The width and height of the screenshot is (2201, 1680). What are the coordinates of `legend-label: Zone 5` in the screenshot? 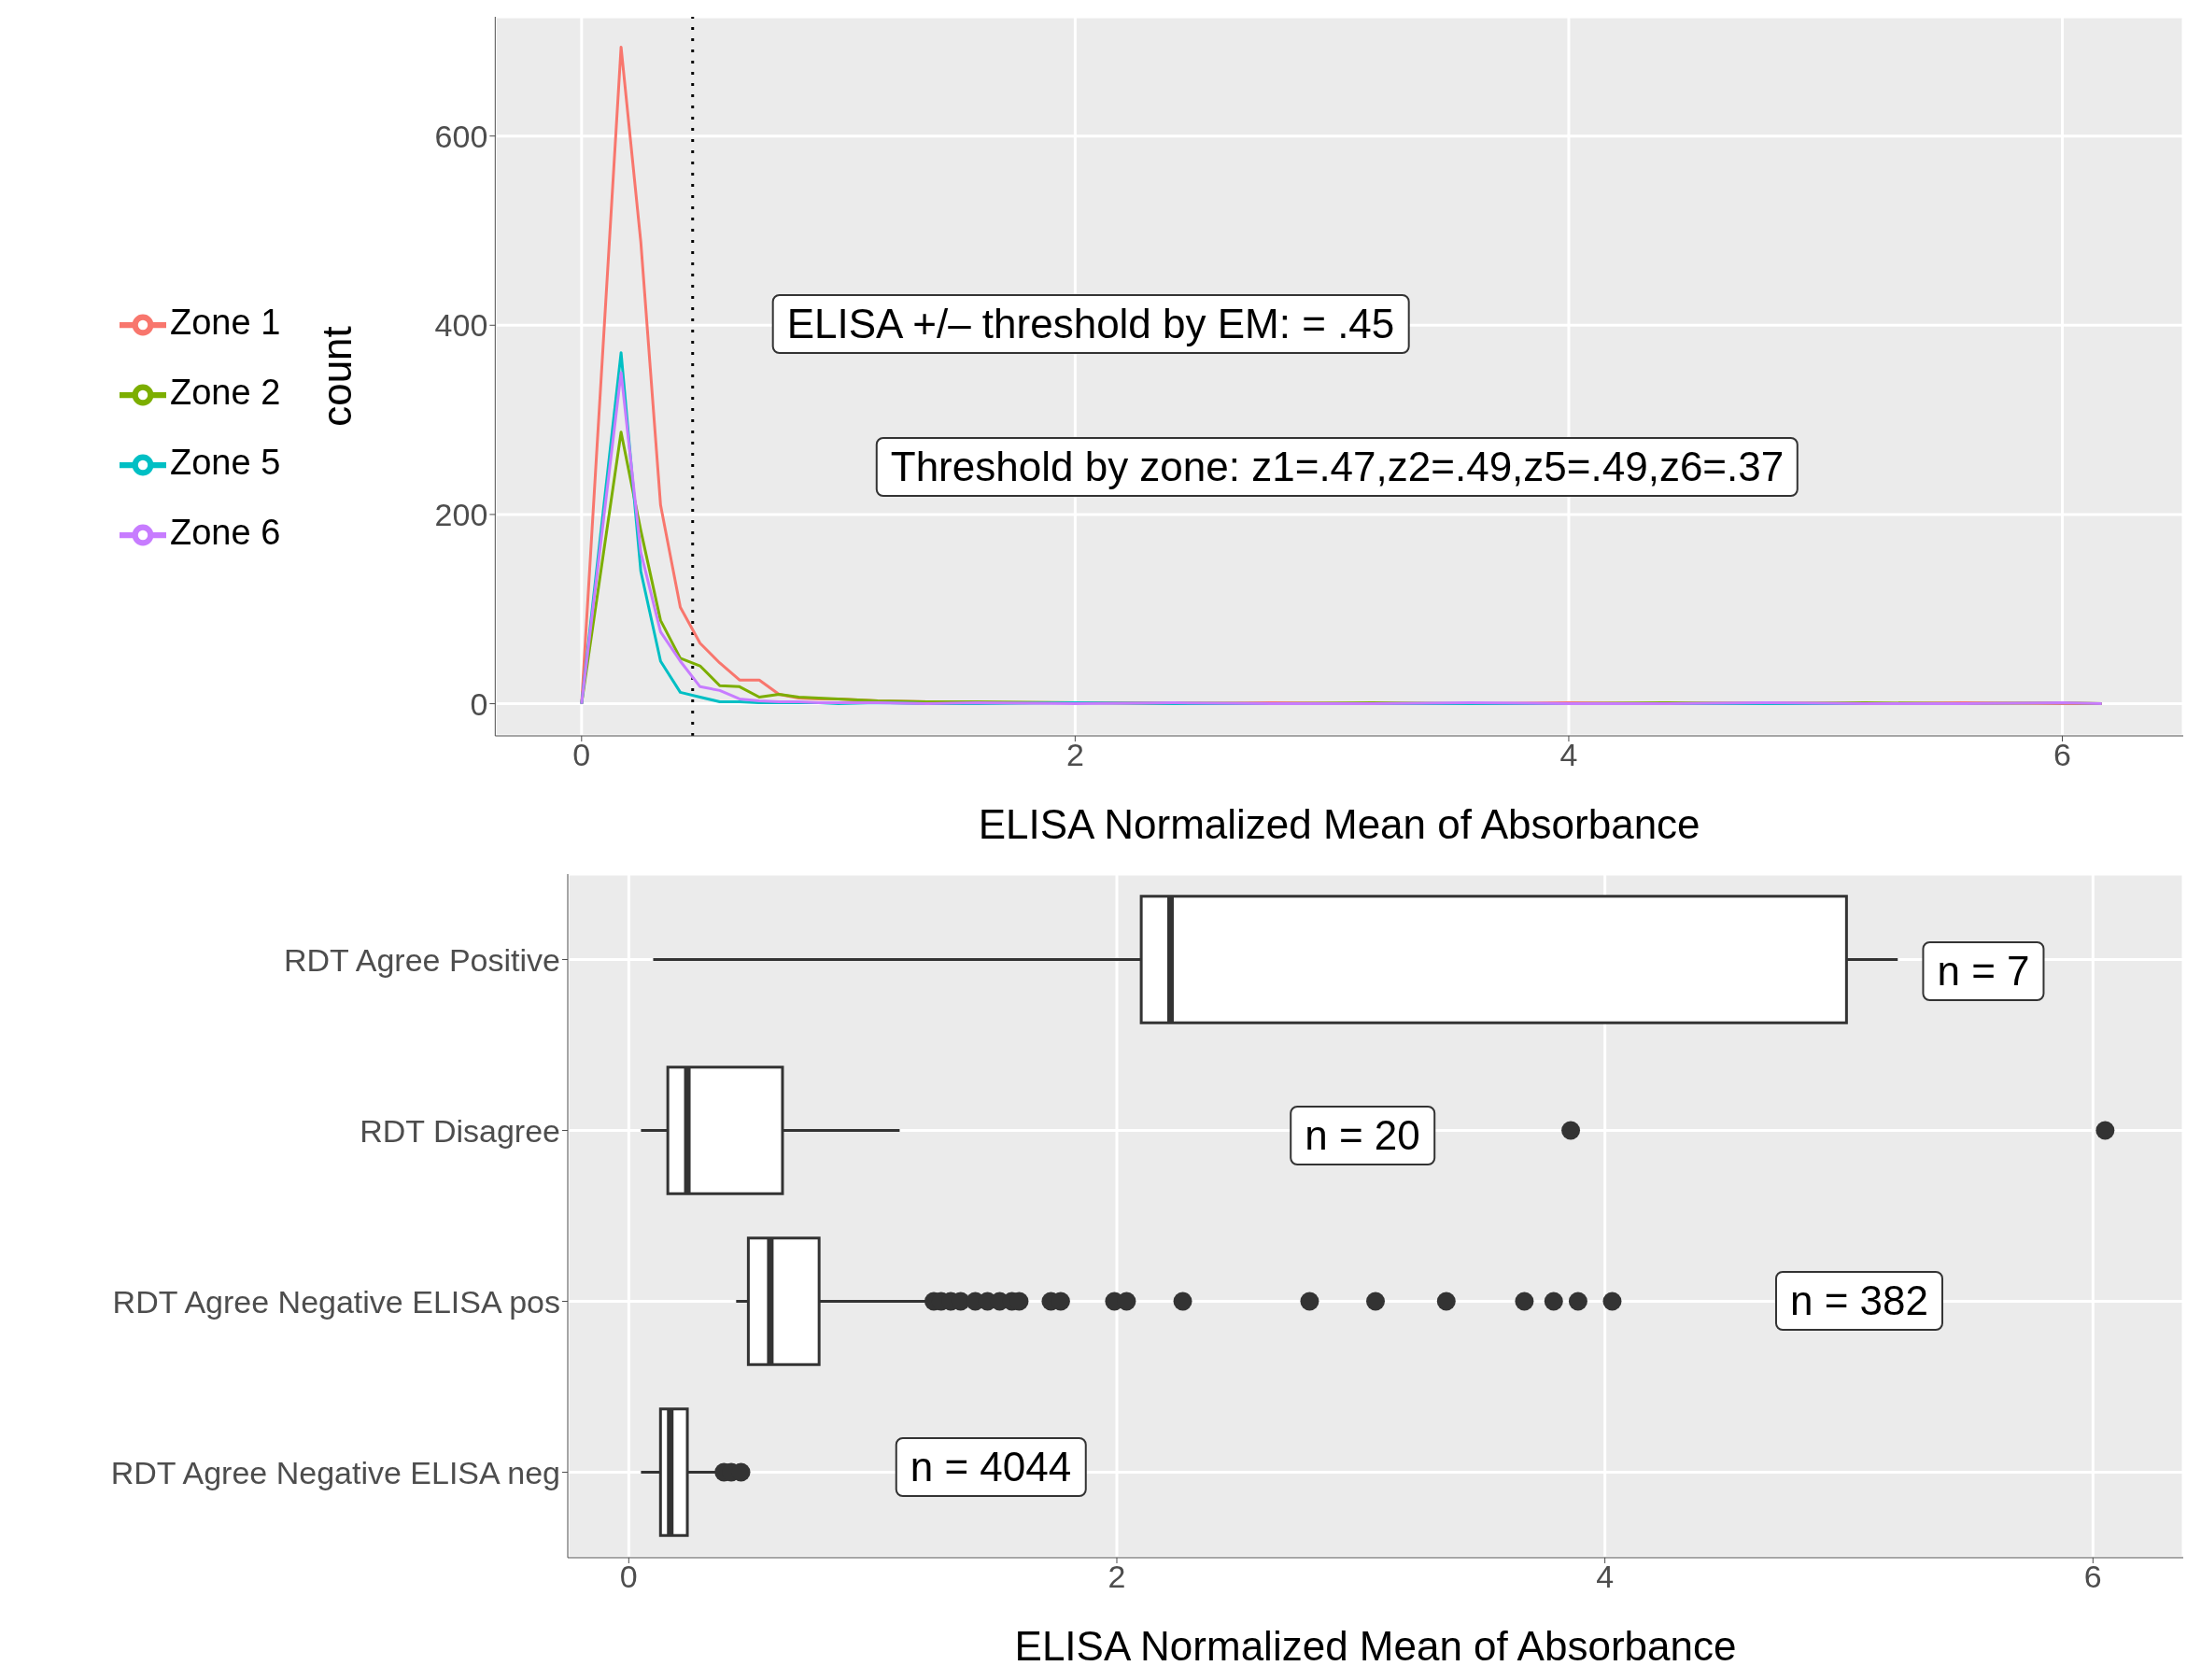 It's located at (225, 462).